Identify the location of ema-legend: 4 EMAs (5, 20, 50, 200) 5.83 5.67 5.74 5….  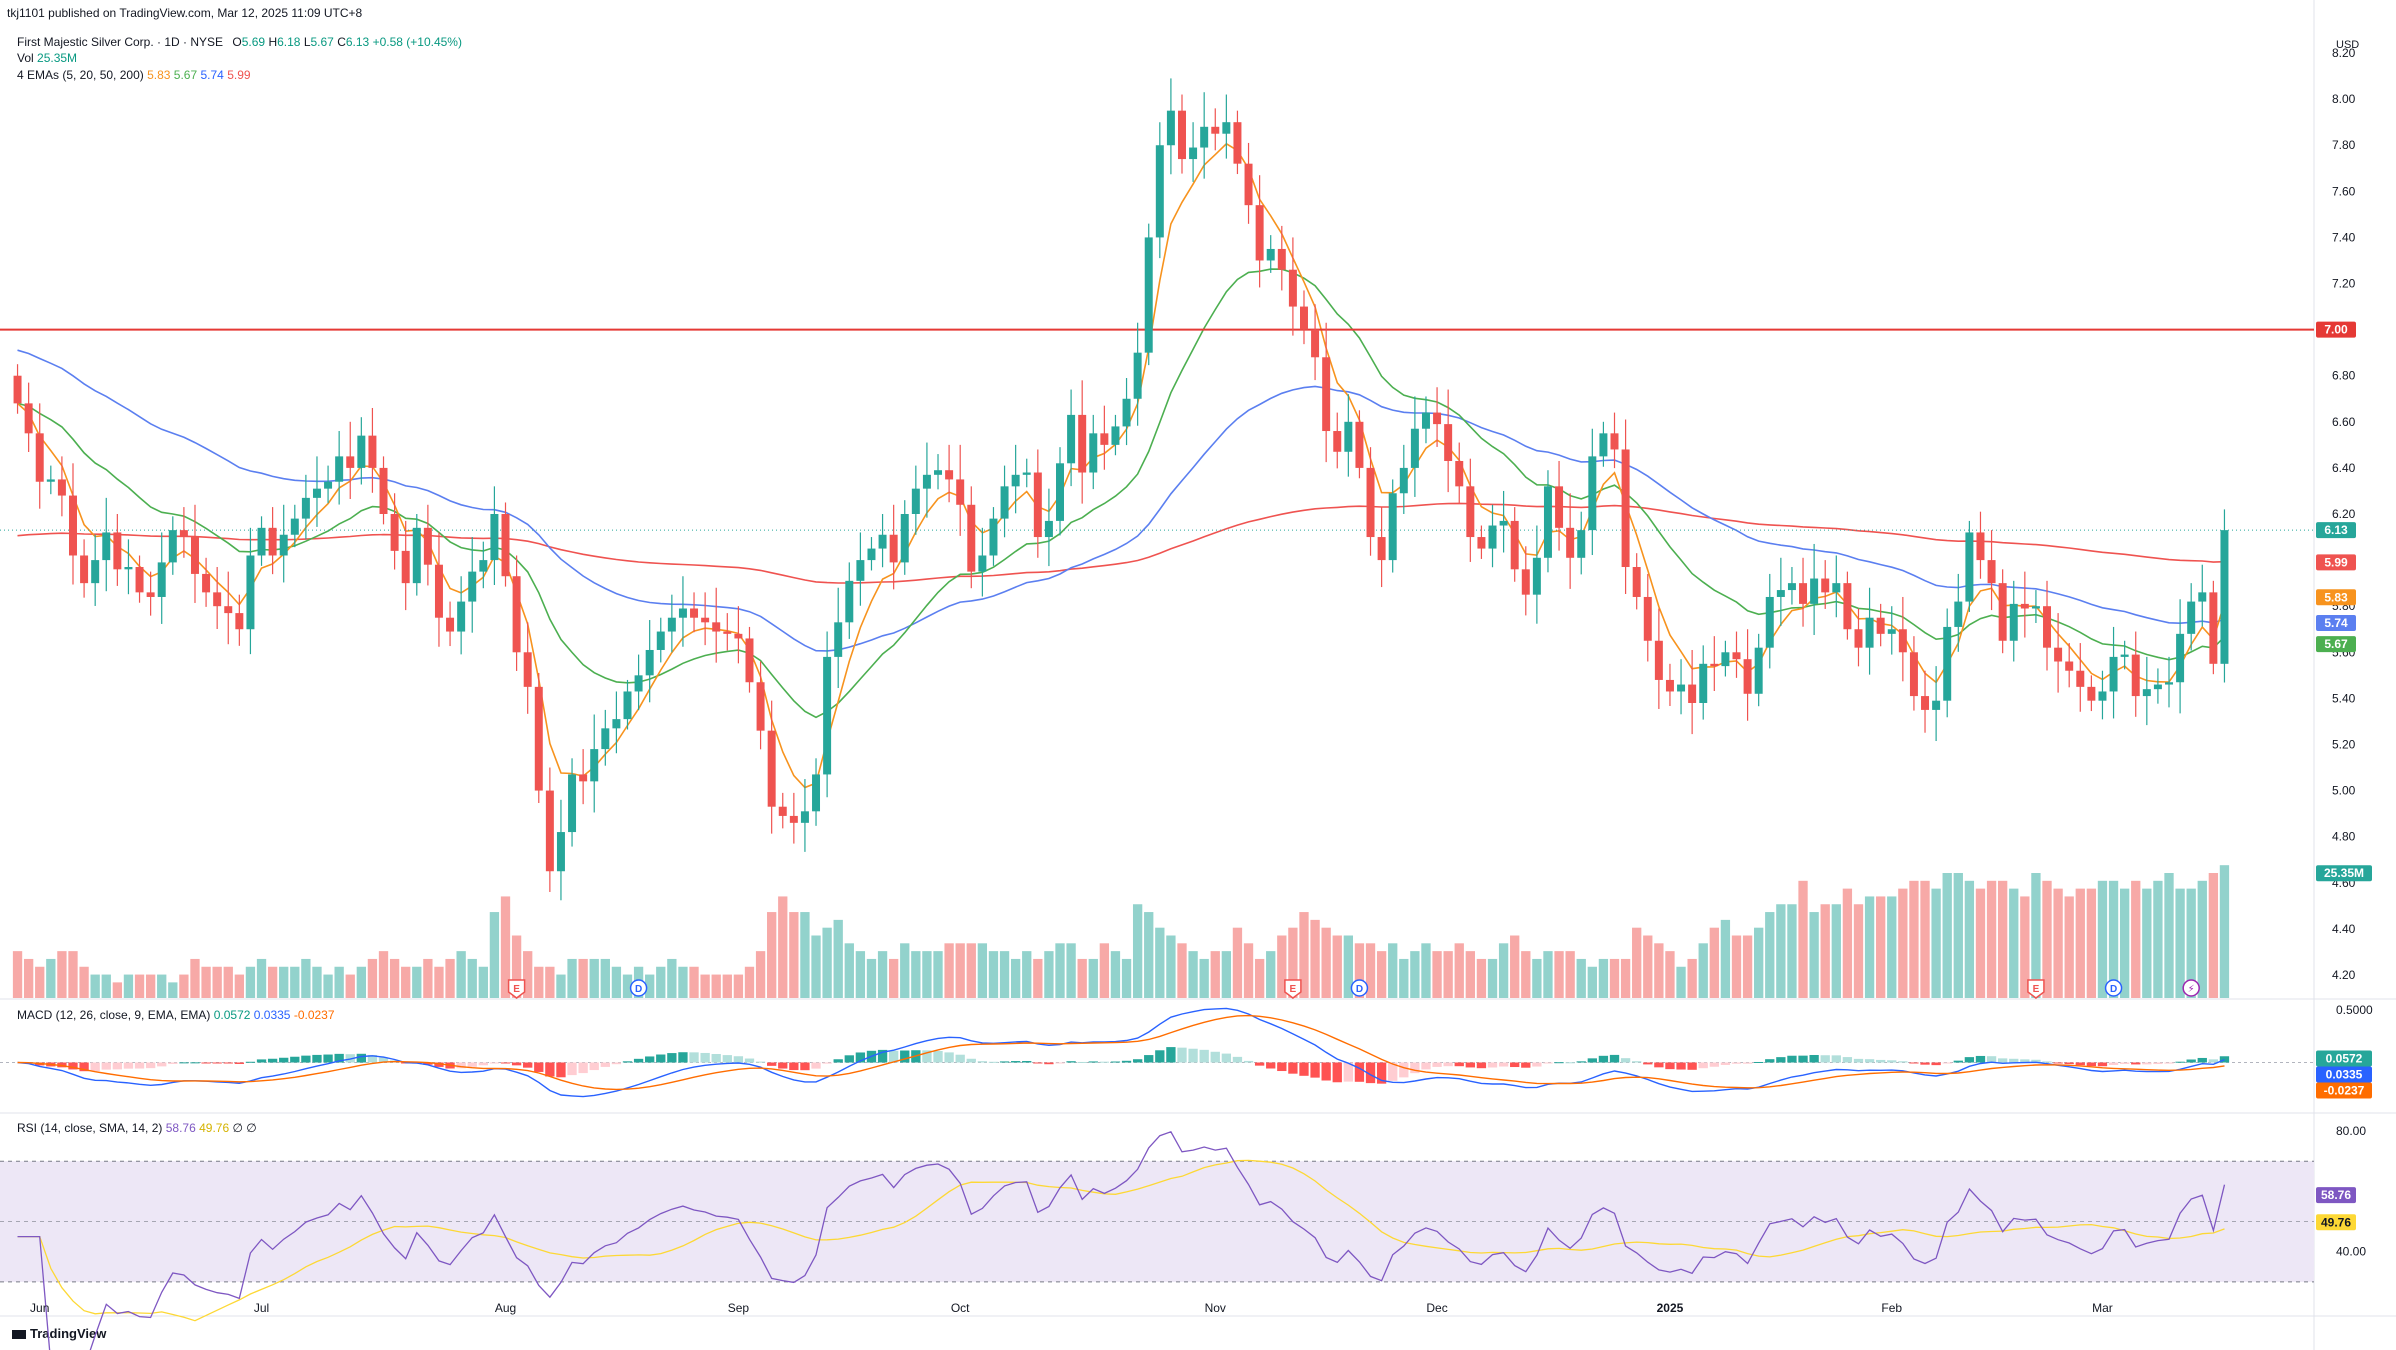
(134, 75).